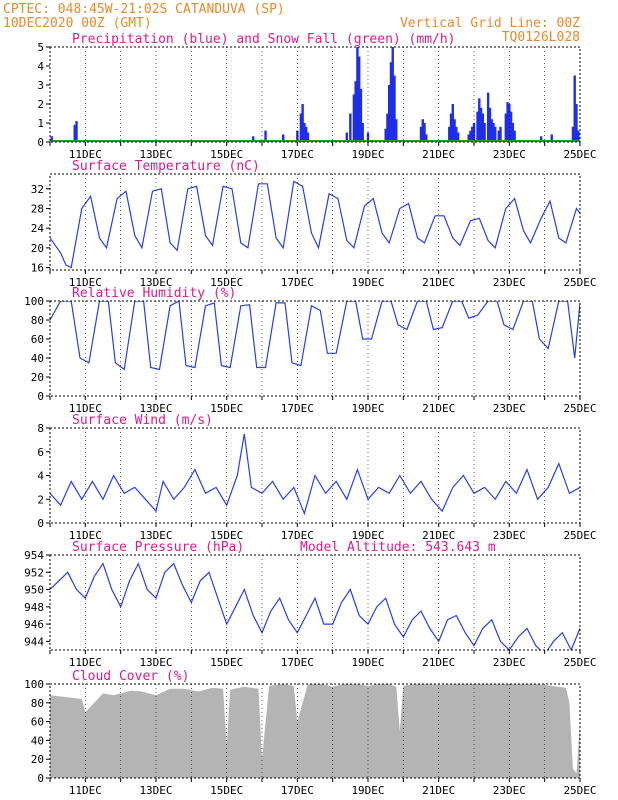 This screenshot has width=618, height=800. What do you see at coordinates (40, 499) in the screenshot?
I see `wind-ytick-label: 2` at bounding box center [40, 499].